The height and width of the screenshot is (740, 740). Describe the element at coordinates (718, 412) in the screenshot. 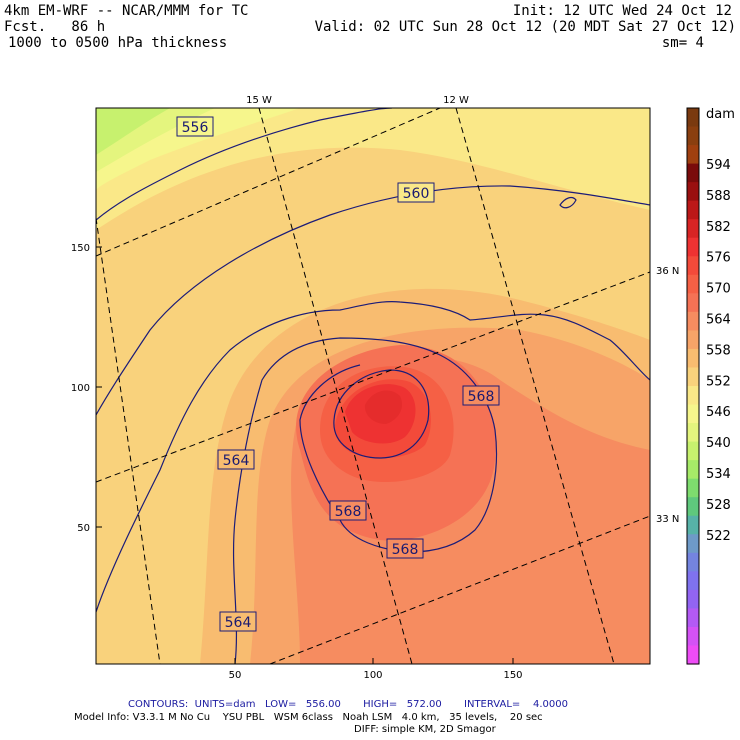

I see `colorbar-label: 546` at that location.